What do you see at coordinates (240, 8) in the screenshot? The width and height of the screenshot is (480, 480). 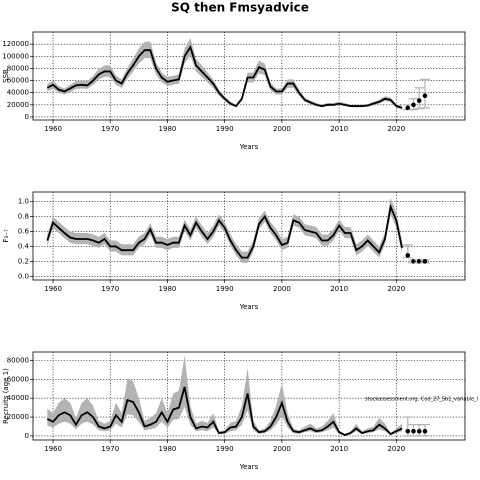 I see `figure-title: SQ then Fmsyadvice` at bounding box center [240, 8].